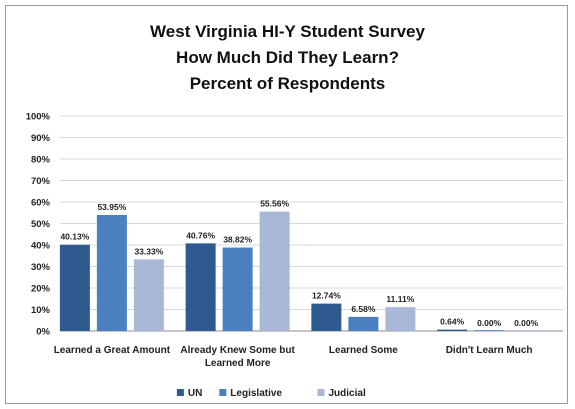  Describe the element at coordinates (238, 363) in the screenshot. I see `x-category-label: Learned More` at that location.